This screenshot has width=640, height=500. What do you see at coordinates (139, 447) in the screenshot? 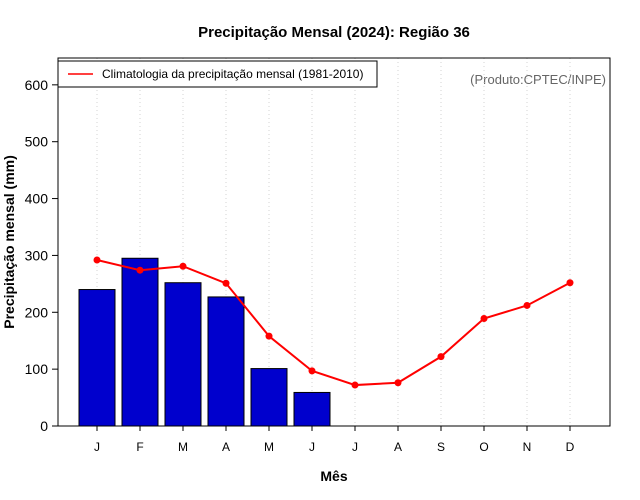
I see `x-tick-label: F` at bounding box center [139, 447].